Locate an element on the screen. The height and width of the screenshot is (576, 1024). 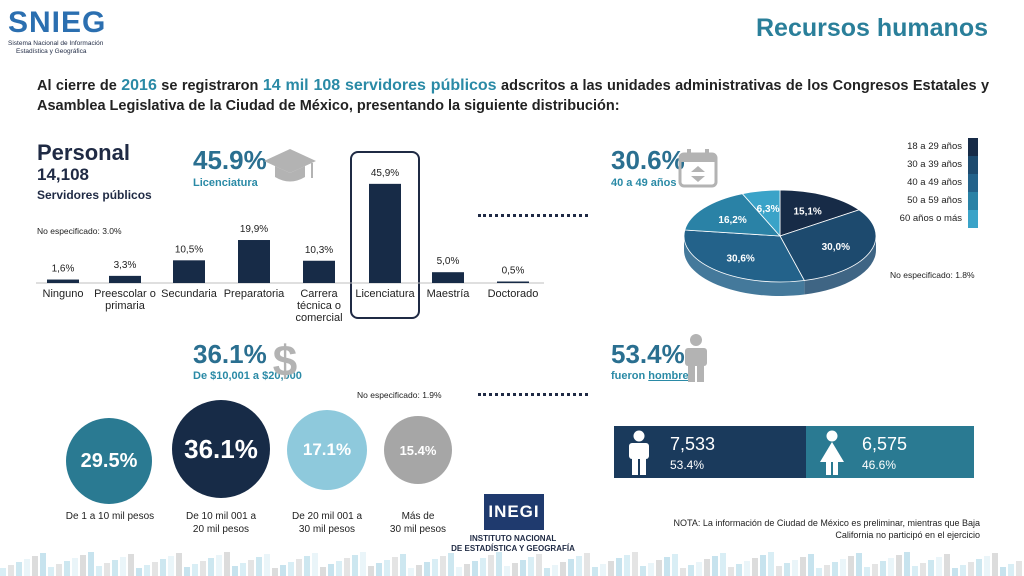
bar-value-label: 5,0% is located at coordinates (448, 261).